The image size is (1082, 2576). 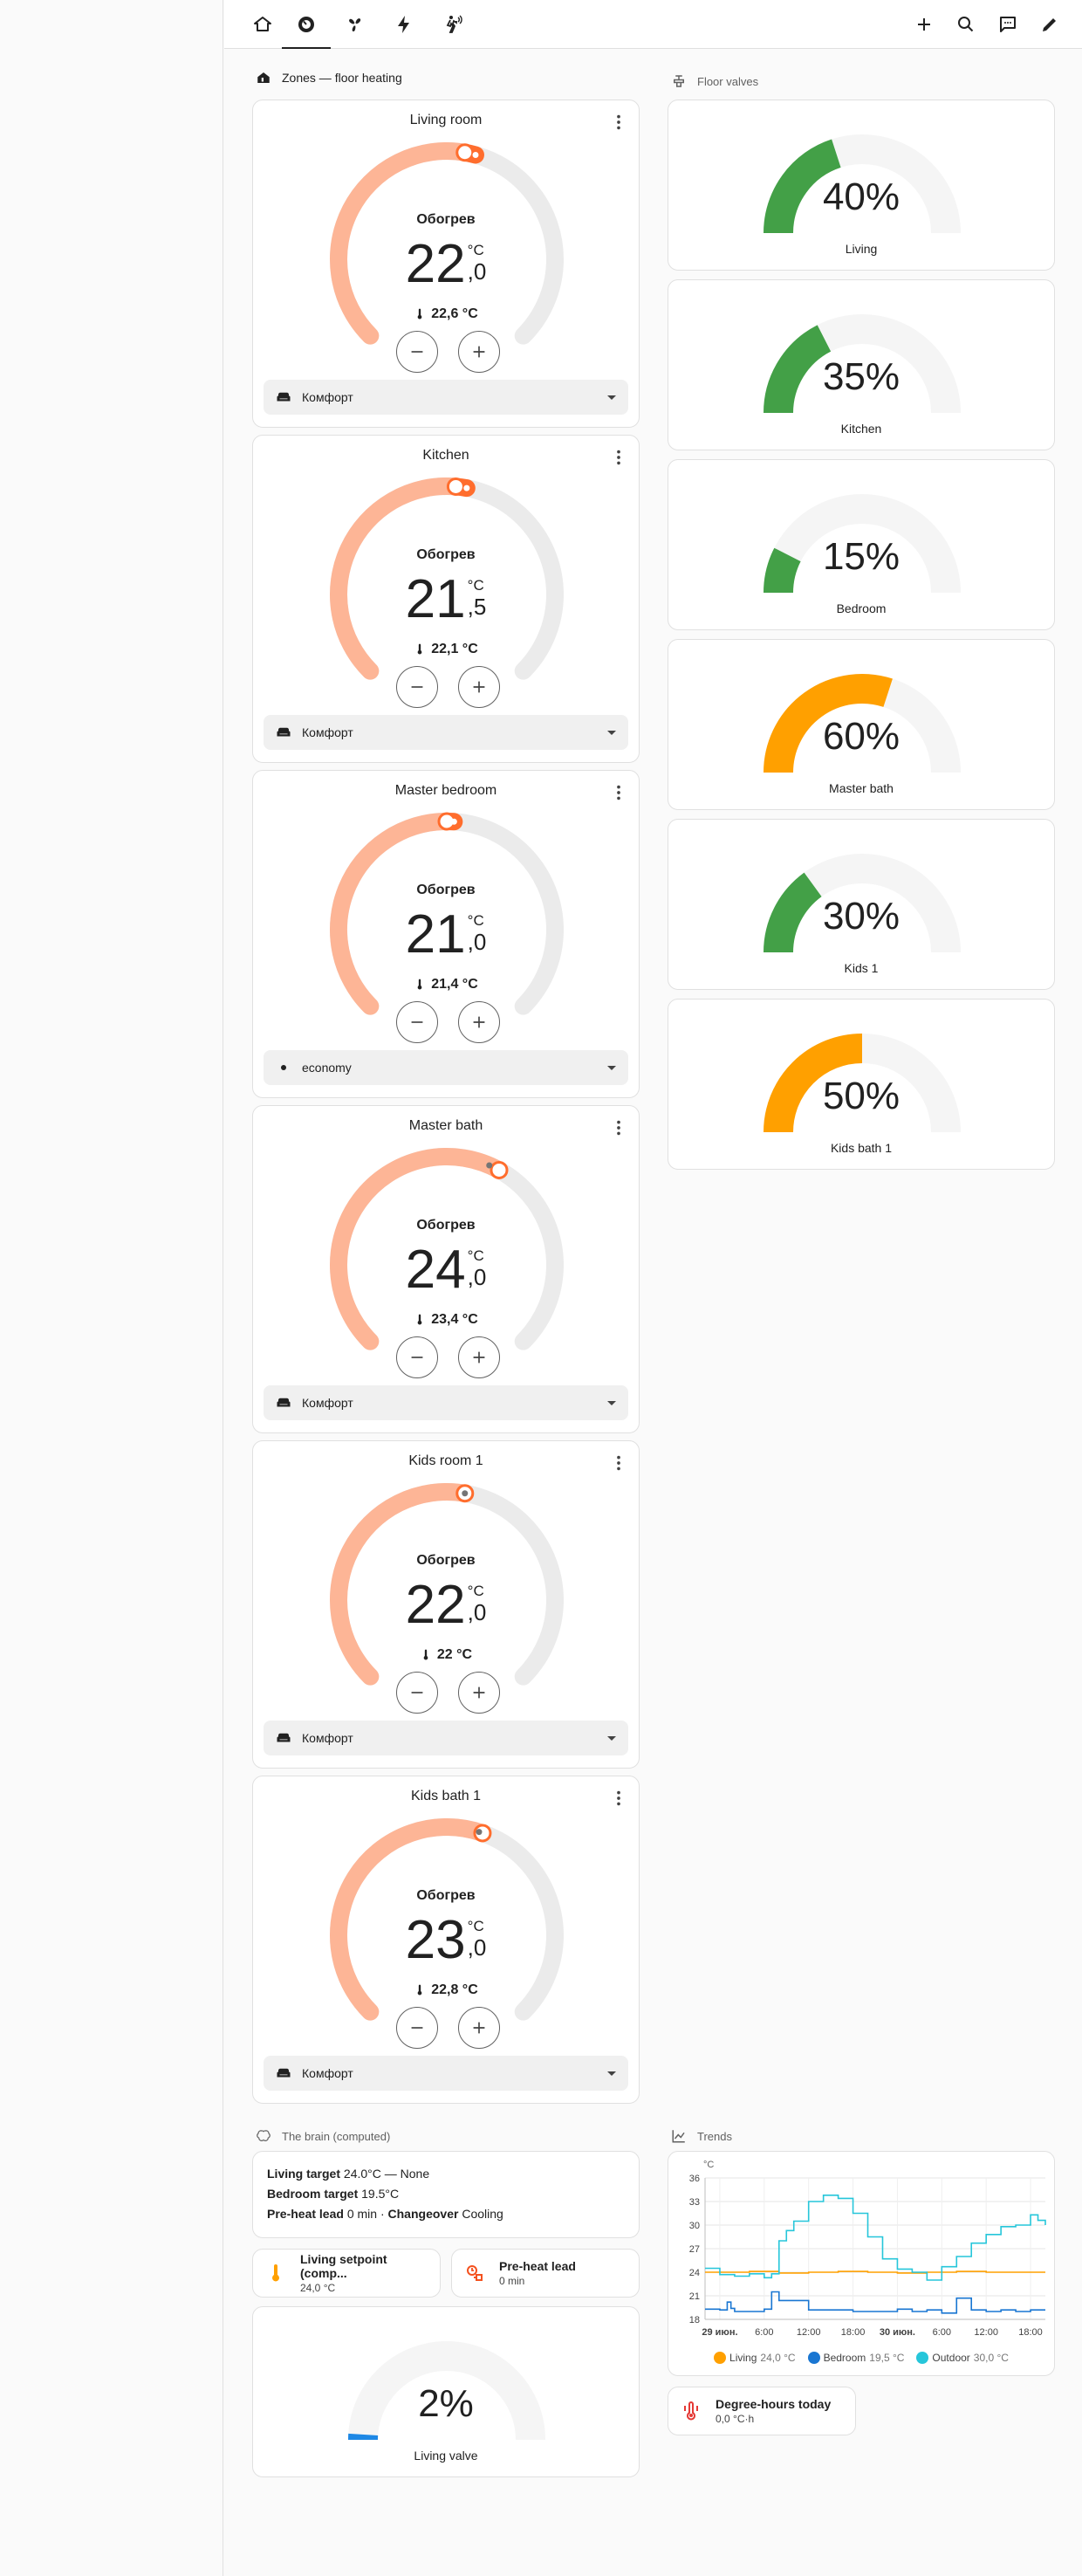 I want to click on valve-gauge-card: 50% Kids bath 1, so click(x=861, y=1084).